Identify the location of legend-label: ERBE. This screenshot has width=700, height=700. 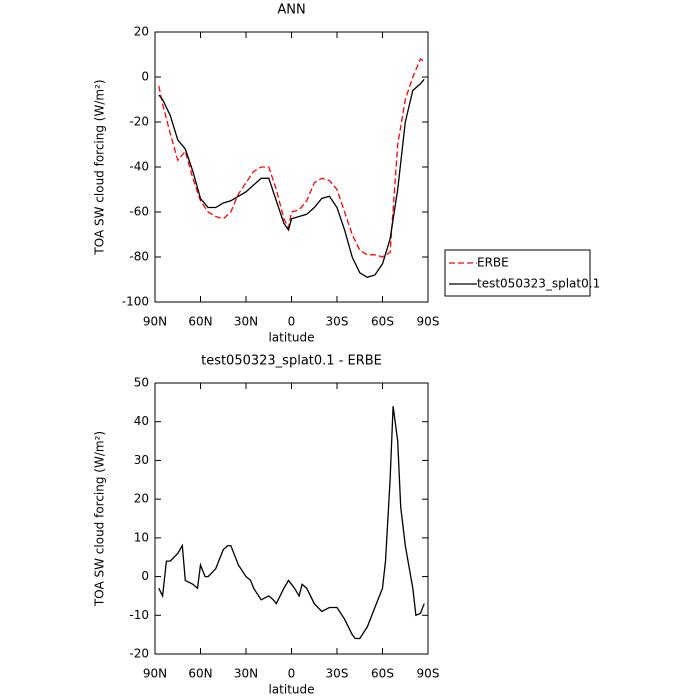
(493, 263).